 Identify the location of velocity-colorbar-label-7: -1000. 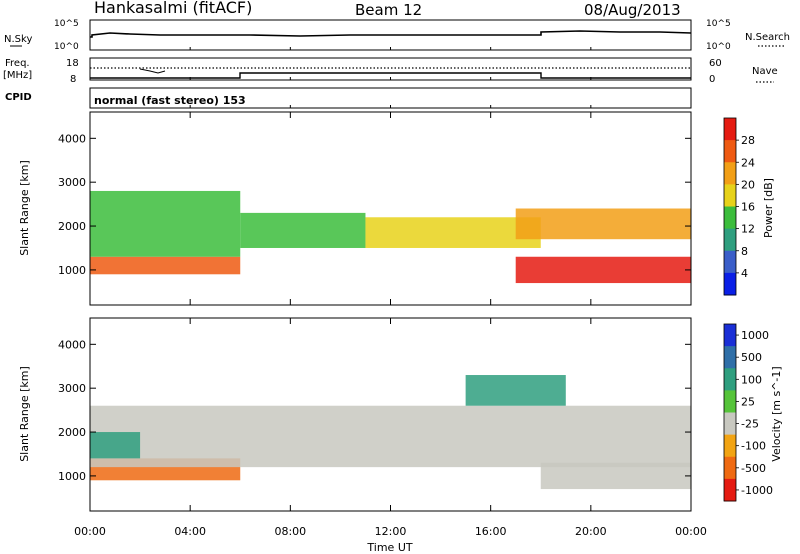
(757, 490).